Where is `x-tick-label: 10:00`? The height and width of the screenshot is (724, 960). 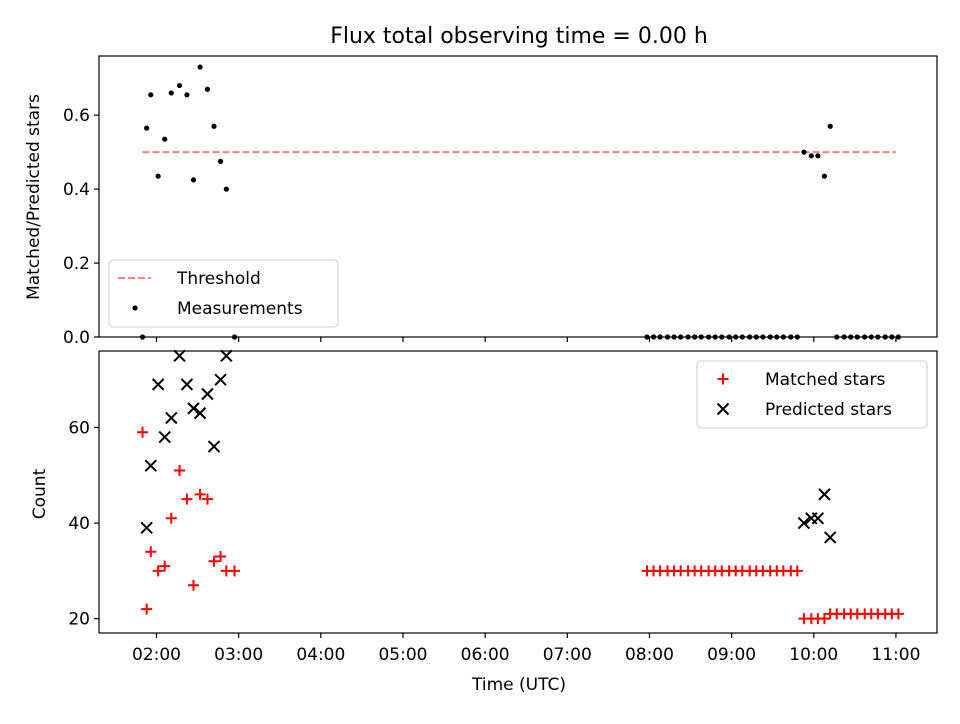 x-tick-label: 10:00 is located at coordinates (813, 655).